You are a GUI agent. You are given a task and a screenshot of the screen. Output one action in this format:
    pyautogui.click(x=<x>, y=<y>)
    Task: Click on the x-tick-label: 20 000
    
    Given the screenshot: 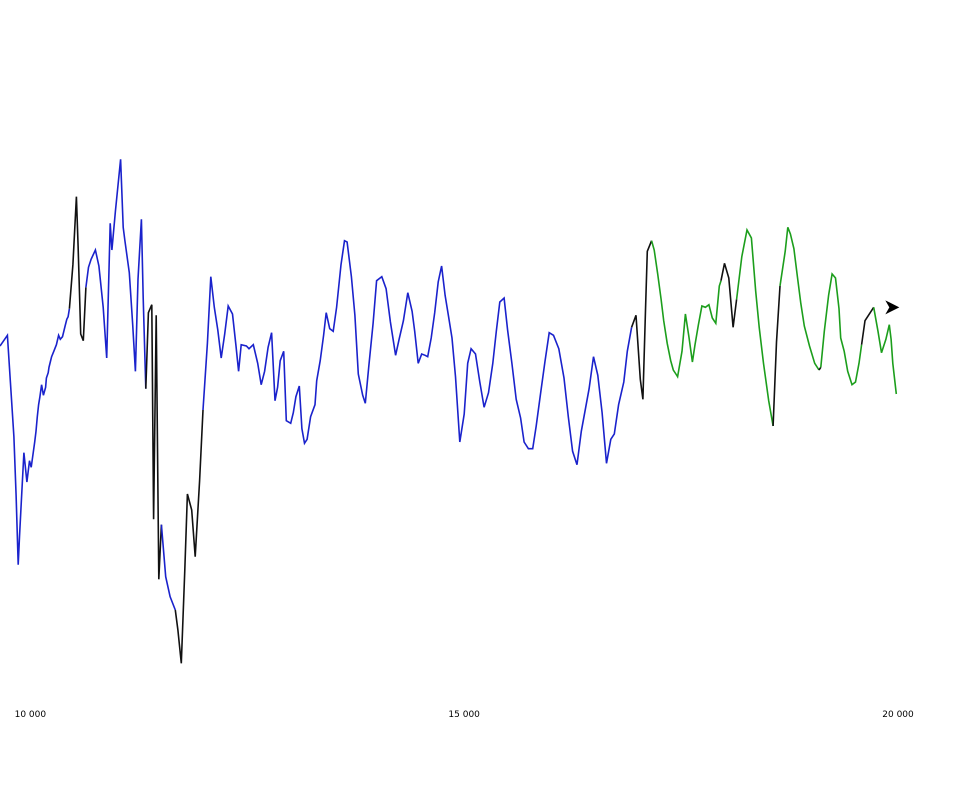 What is the action you would take?
    pyautogui.click(x=898, y=715)
    